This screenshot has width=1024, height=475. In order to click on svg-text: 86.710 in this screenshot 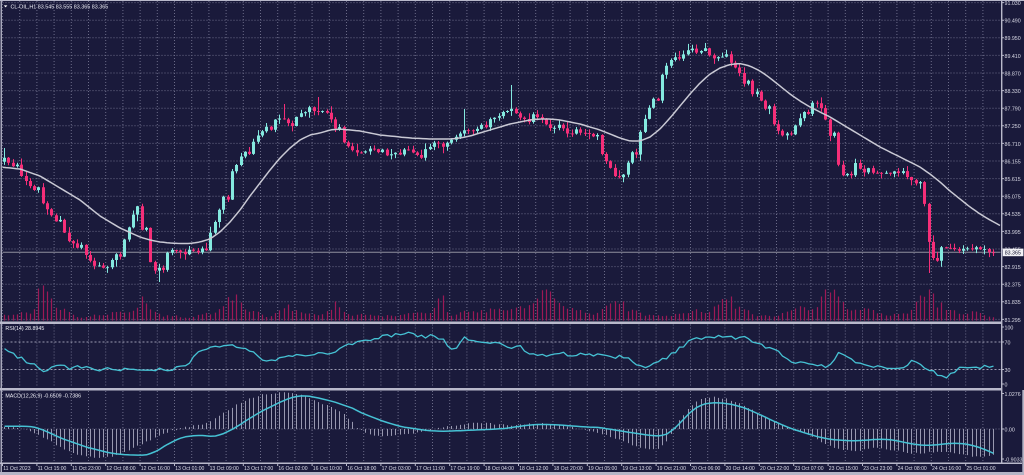, I will do `click(1013, 145)`.